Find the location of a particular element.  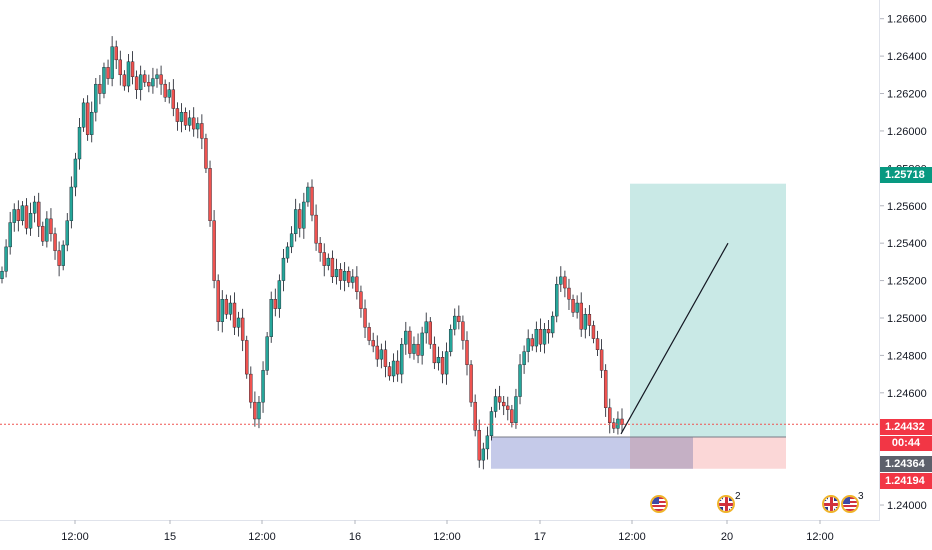

time-tick-label: 17 is located at coordinates (540, 537).